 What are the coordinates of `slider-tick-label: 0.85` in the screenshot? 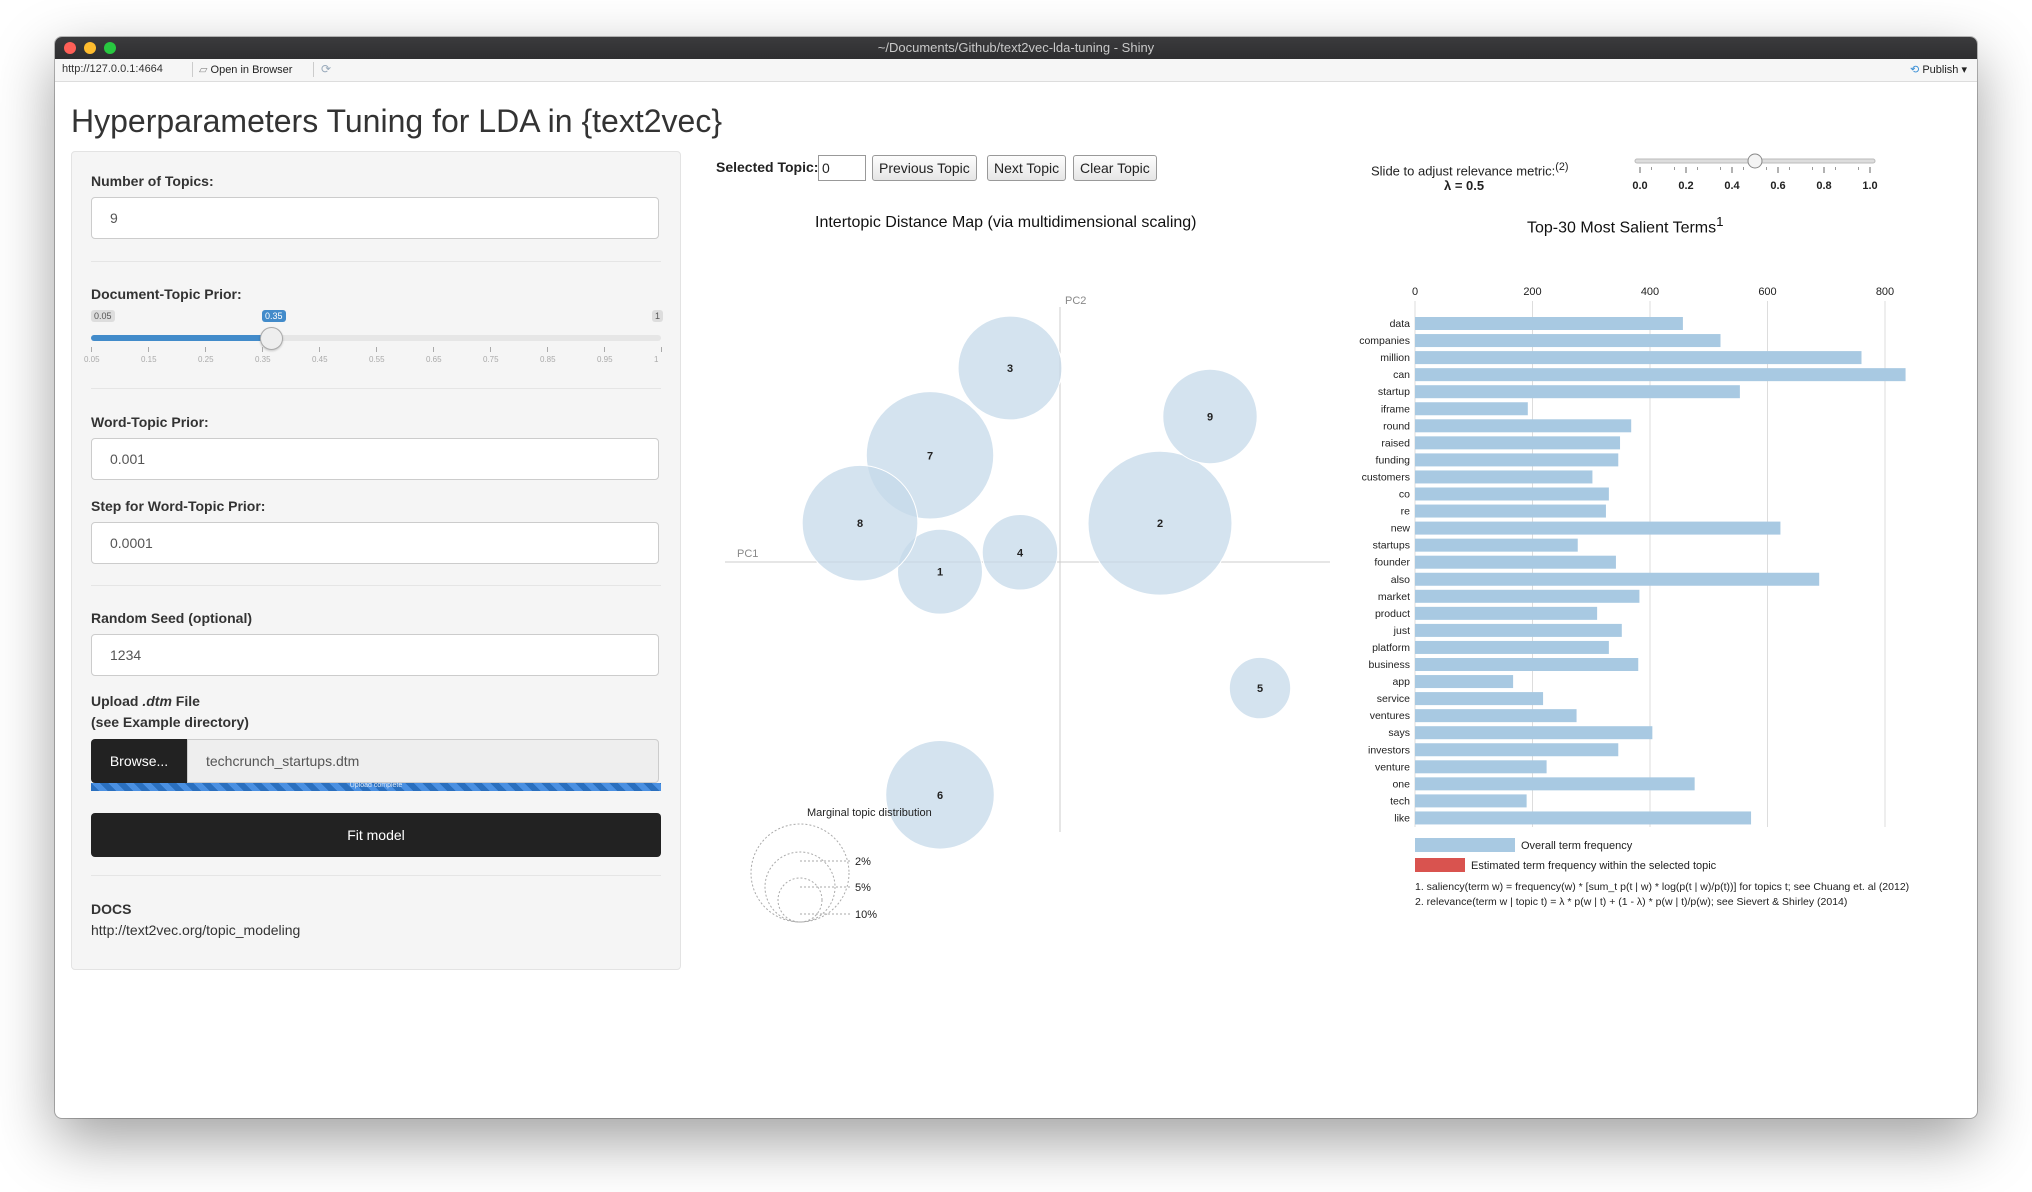 It's located at (548, 359).